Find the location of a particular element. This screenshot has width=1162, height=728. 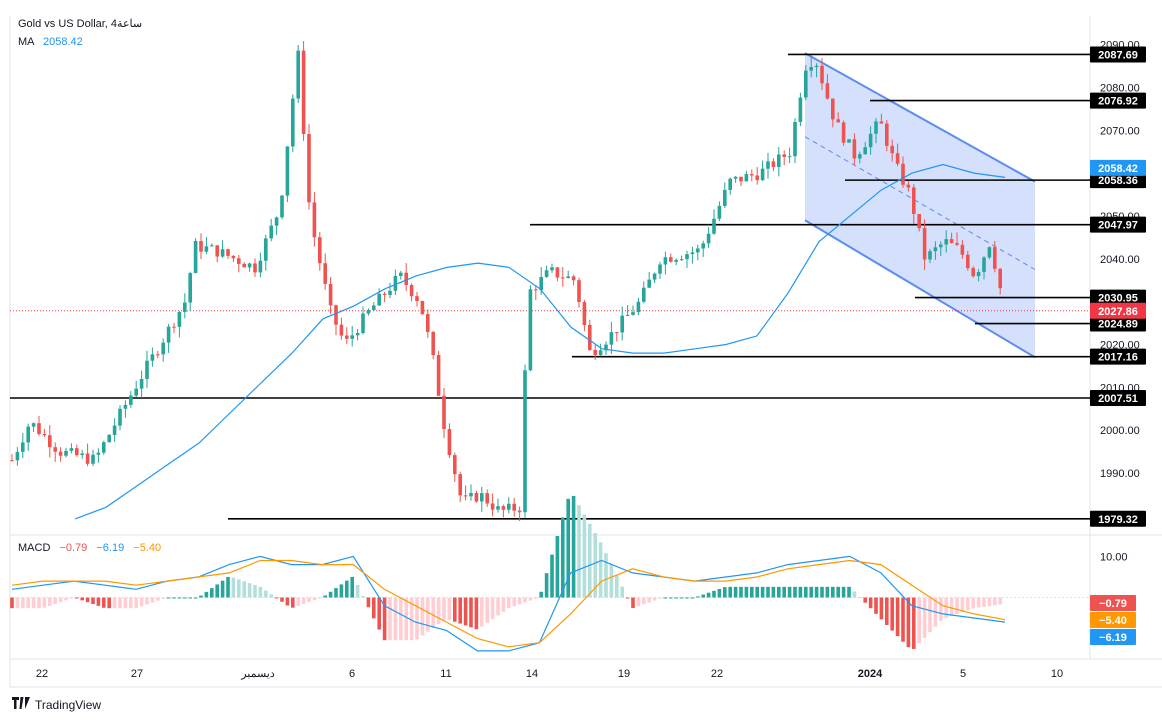

channel-upper-line is located at coordinates (920, 117).